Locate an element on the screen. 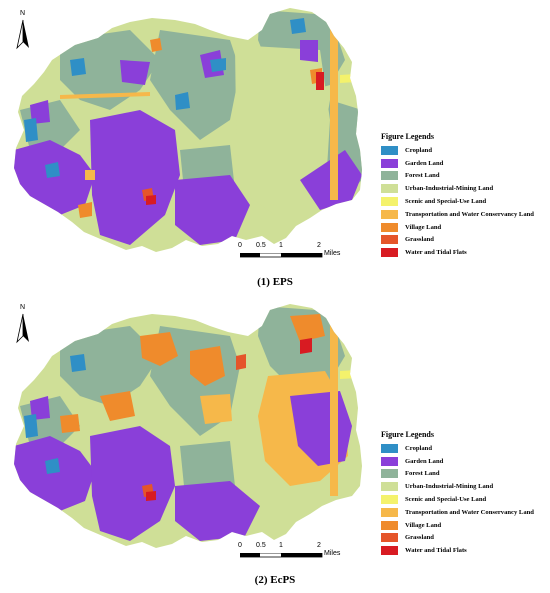 This screenshot has height=593, width=550. scale-bar-graphic is located at coordinates (281, 555).